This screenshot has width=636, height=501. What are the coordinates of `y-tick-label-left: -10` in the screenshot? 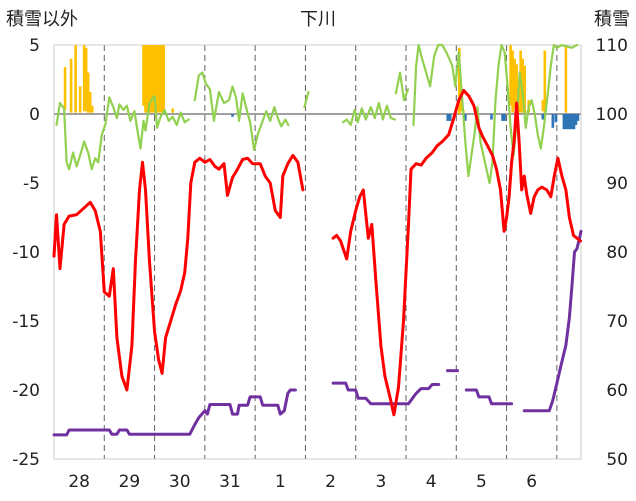 It's located at (26, 253).